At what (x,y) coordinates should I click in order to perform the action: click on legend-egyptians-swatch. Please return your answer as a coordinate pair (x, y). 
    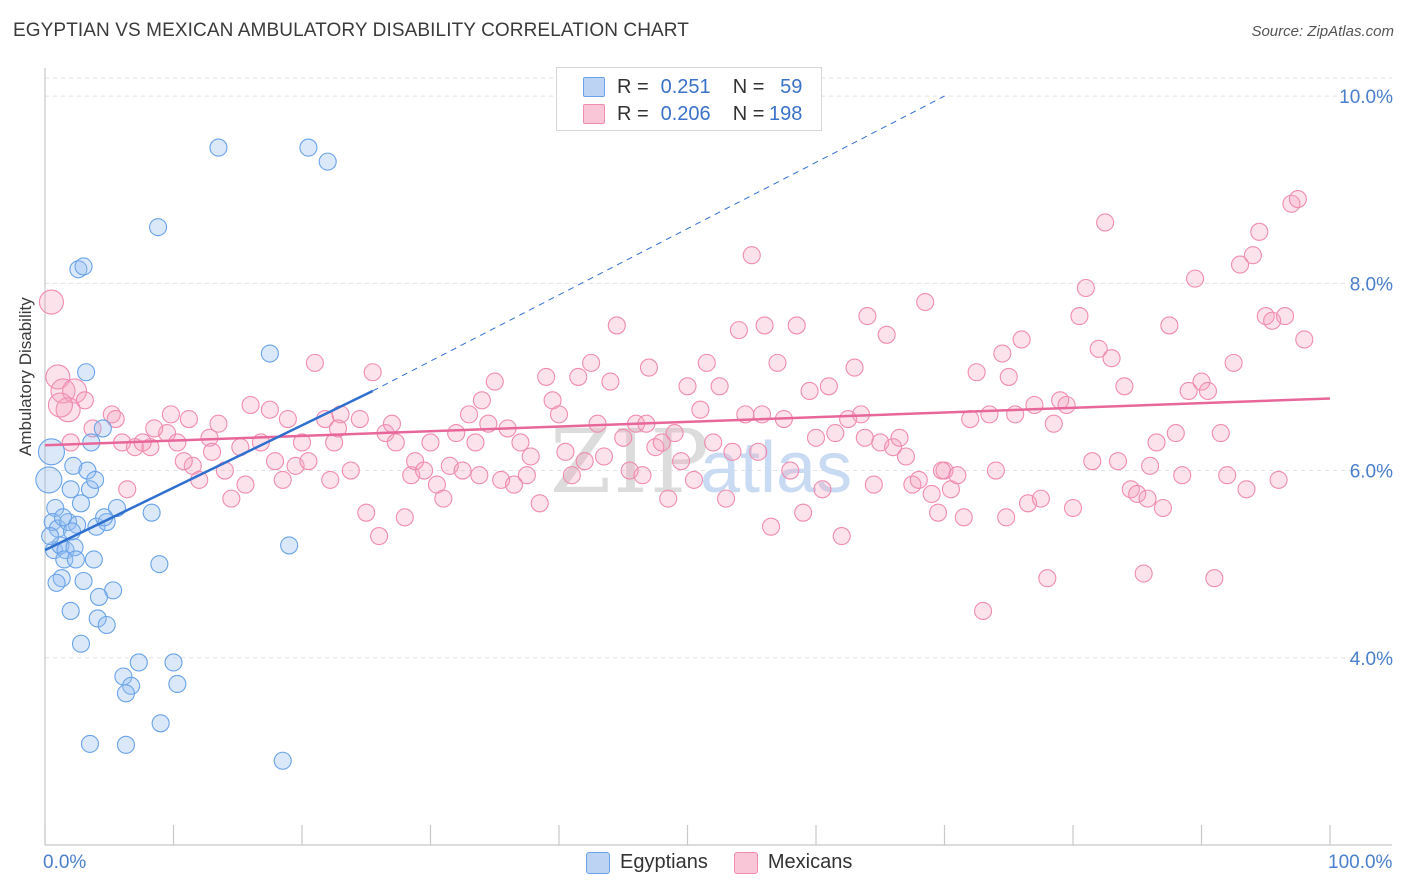
    Looking at the image, I should click on (598, 862).